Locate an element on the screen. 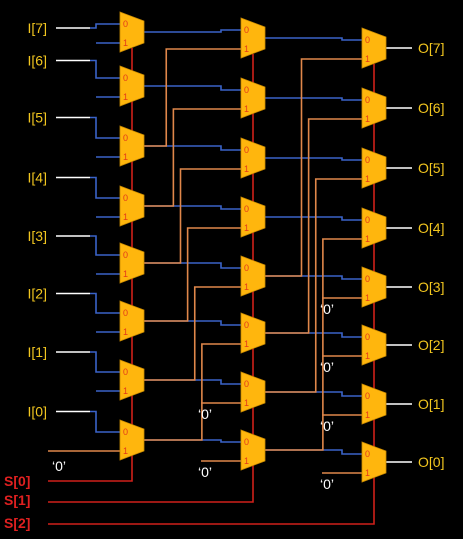  stage3-zero-label-7: ‘0’ is located at coordinates (327, 484).